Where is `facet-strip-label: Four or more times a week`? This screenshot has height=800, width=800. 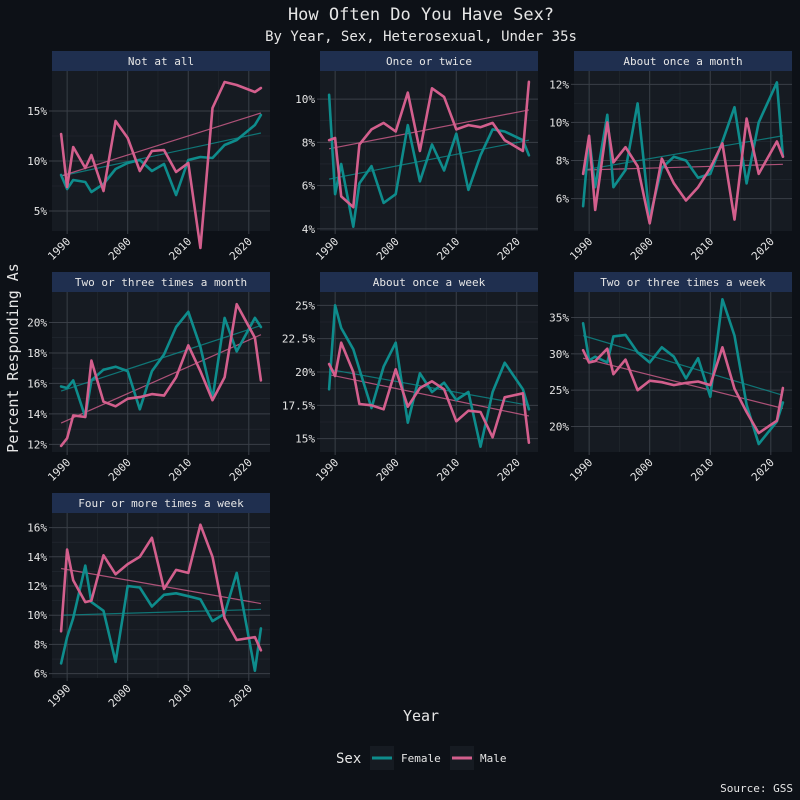 facet-strip-label: Four or more times a week is located at coordinates (161, 503).